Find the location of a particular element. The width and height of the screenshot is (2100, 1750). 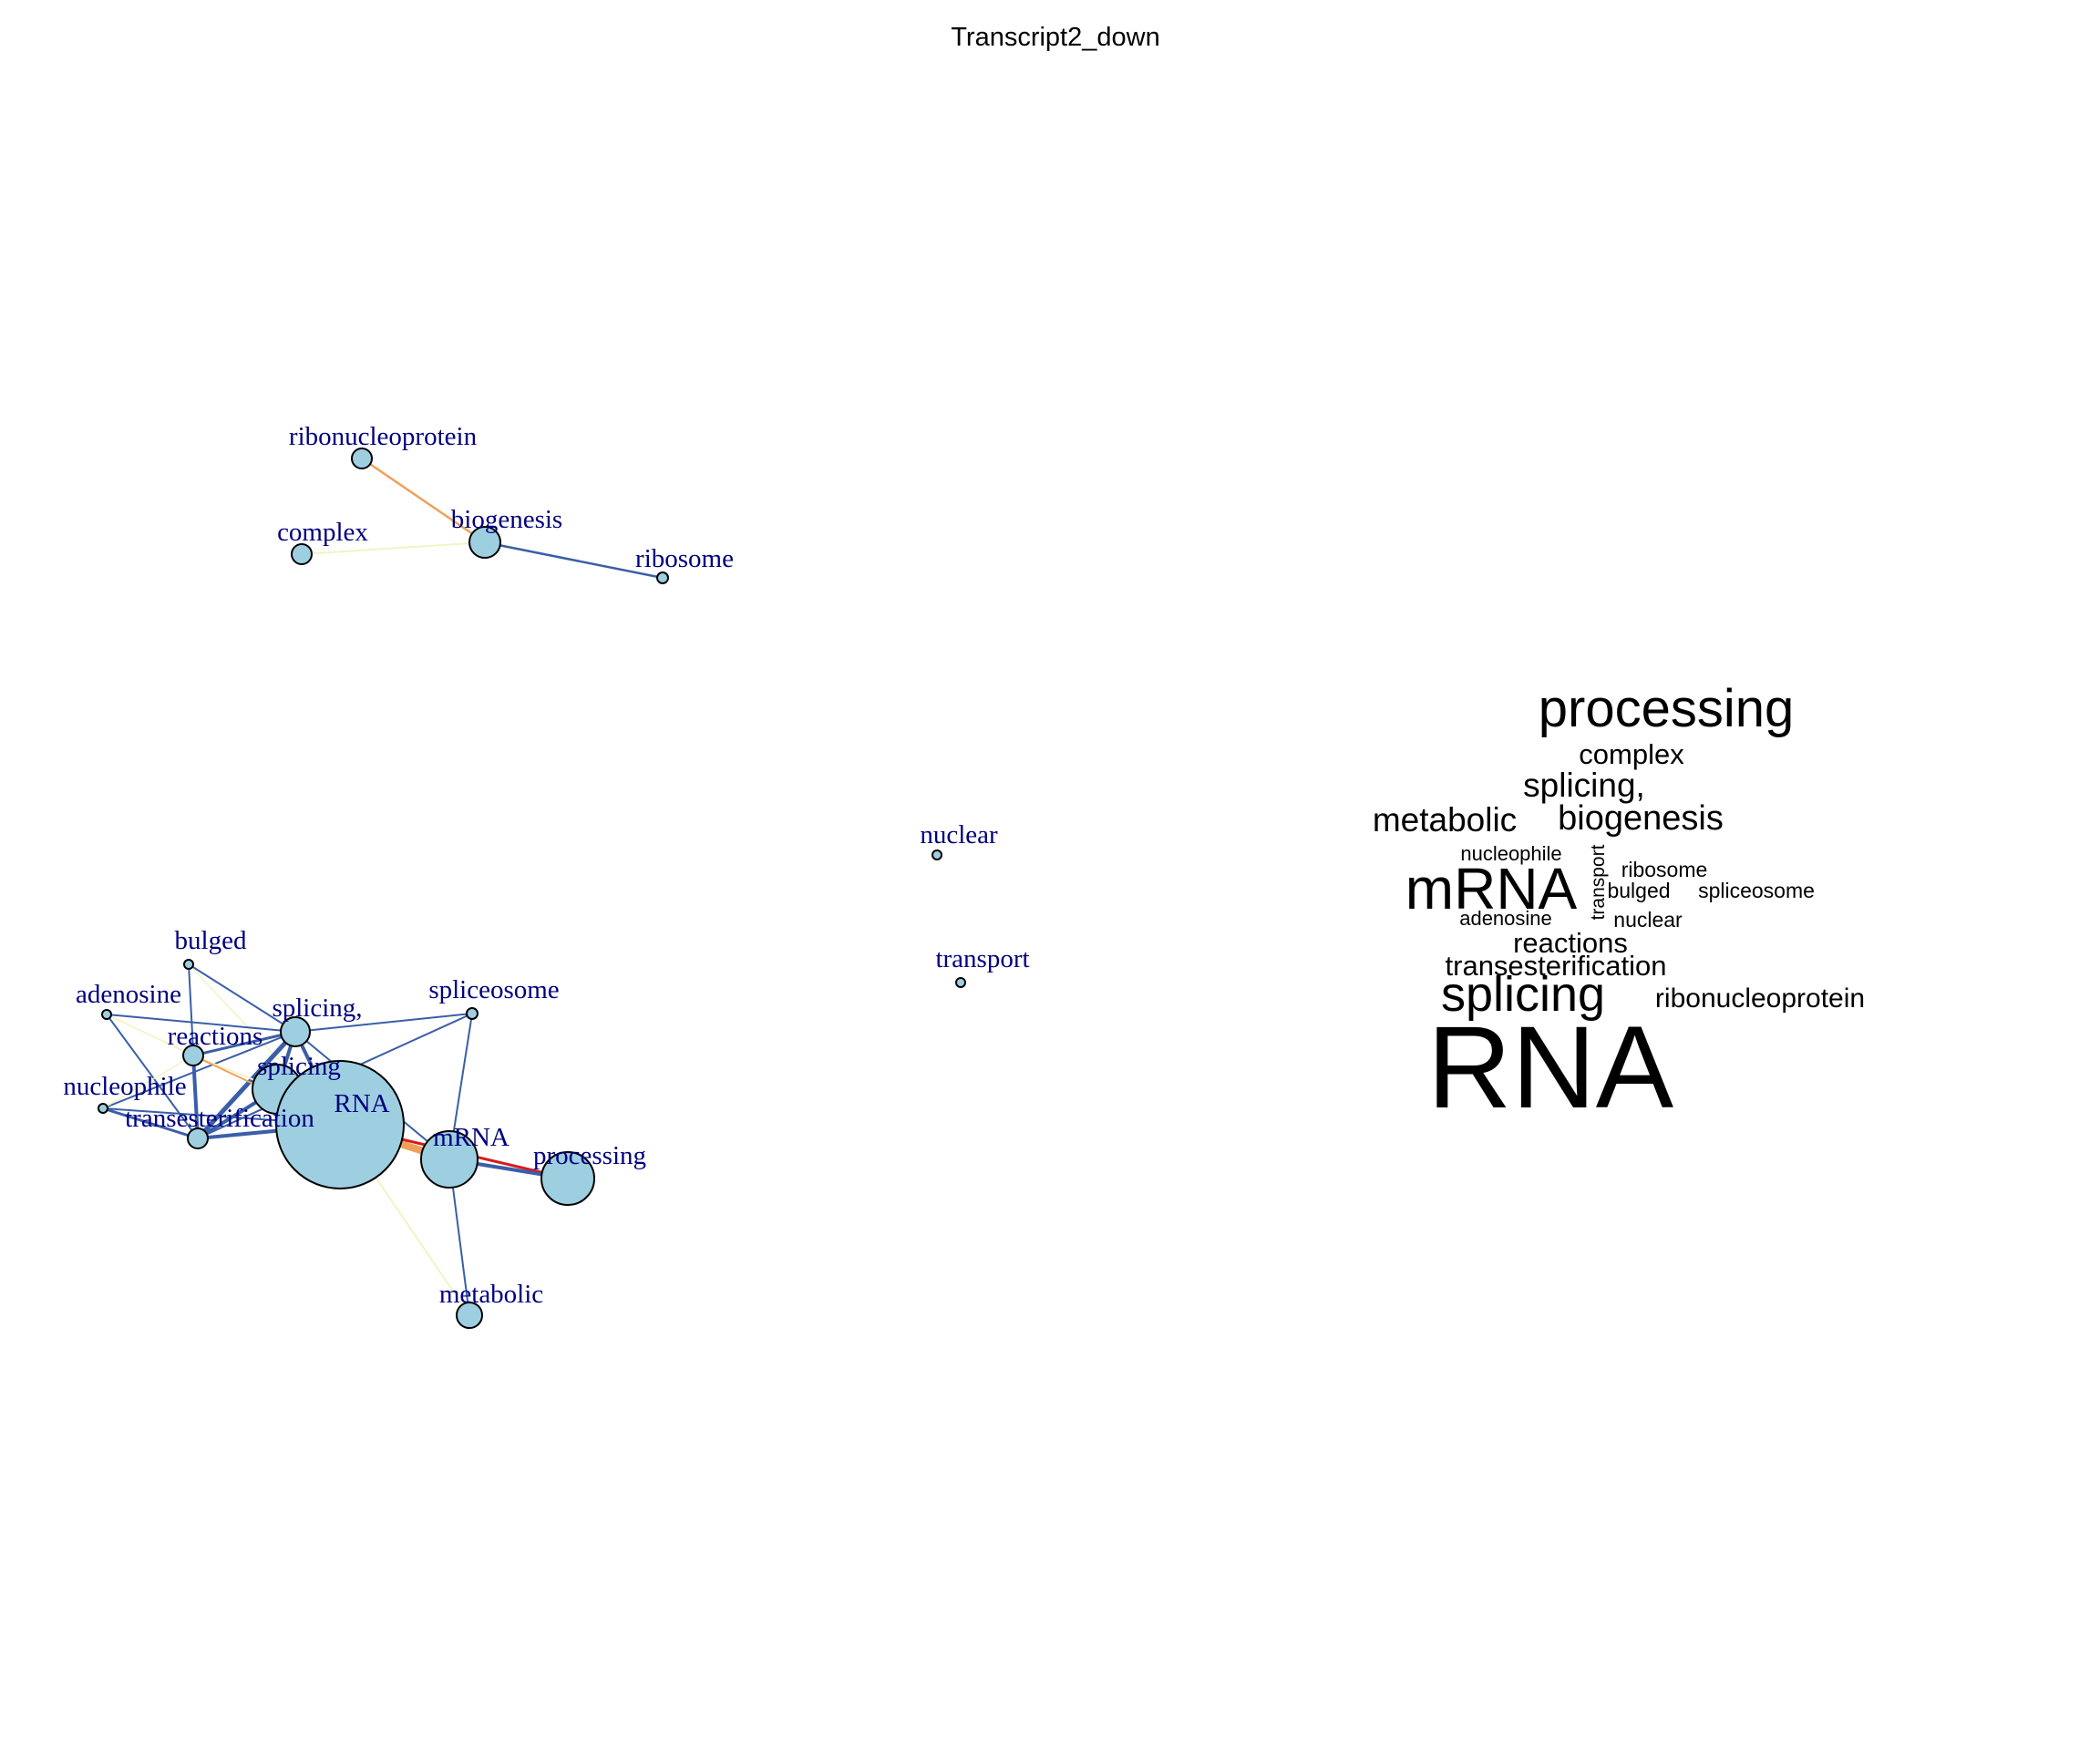

cloud-word-bulged: bulged is located at coordinates (1639, 891).